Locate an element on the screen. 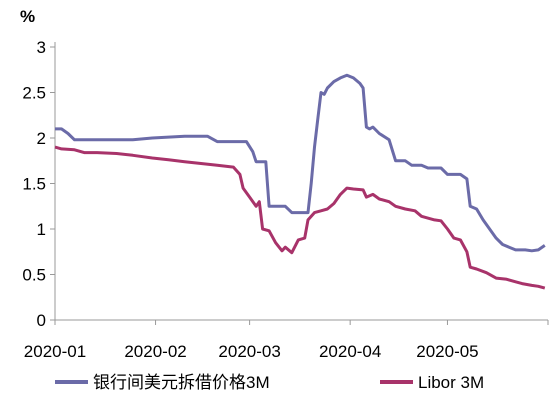 This screenshot has width=550, height=405. legend-label-libor-3m: Libor 3M is located at coordinates (451, 382).